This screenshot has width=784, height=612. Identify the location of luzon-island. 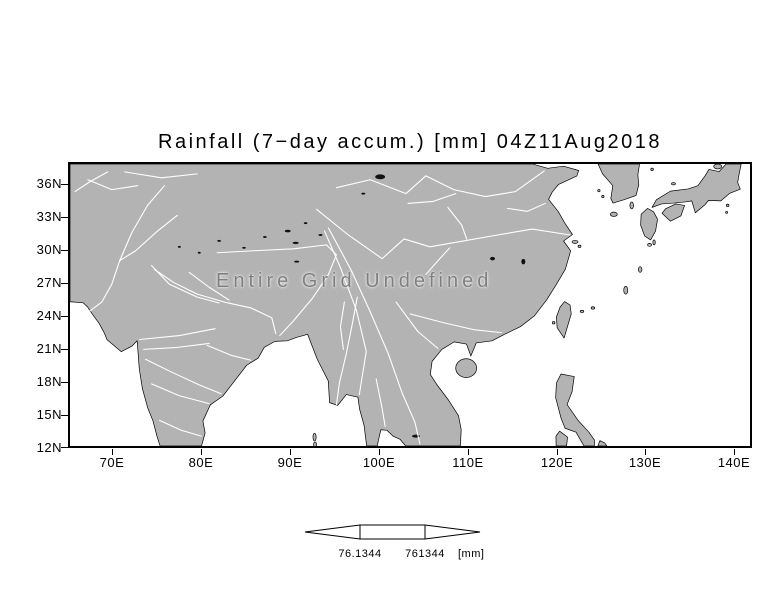
(575, 409).